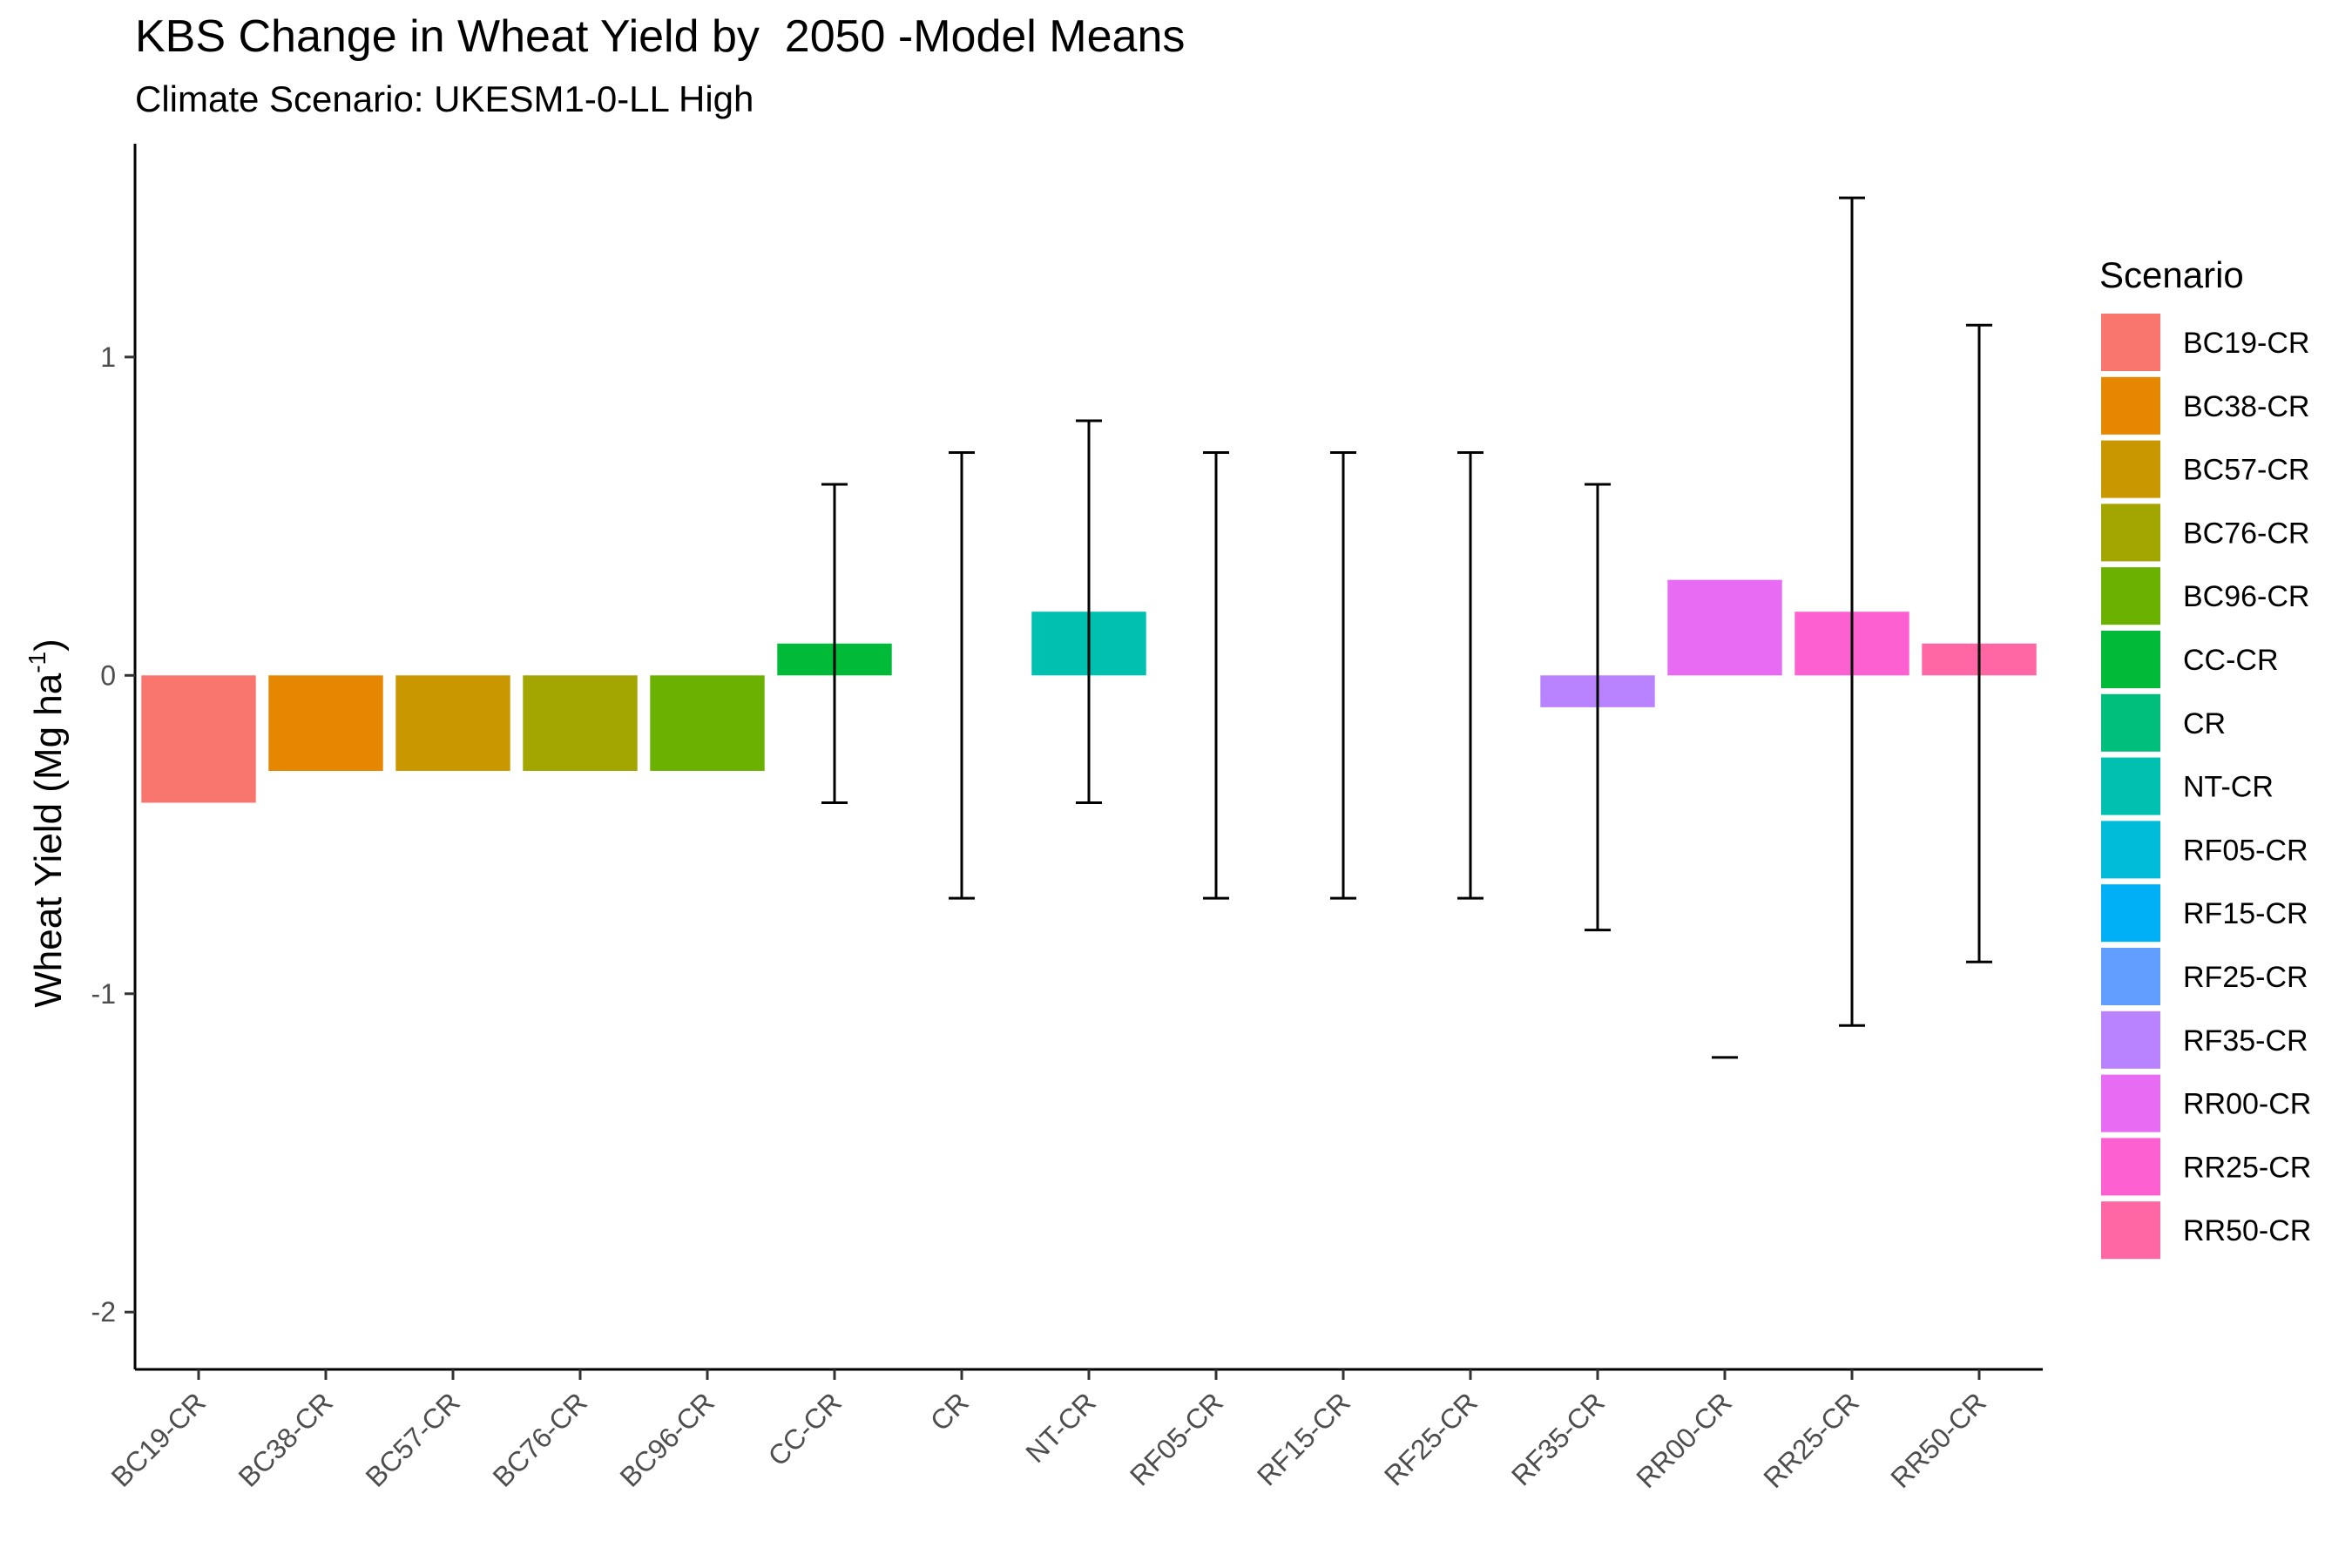  Describe the element at coordinates (103, 994) in the screenshot. I see `y-tick-label: -1` at that location.